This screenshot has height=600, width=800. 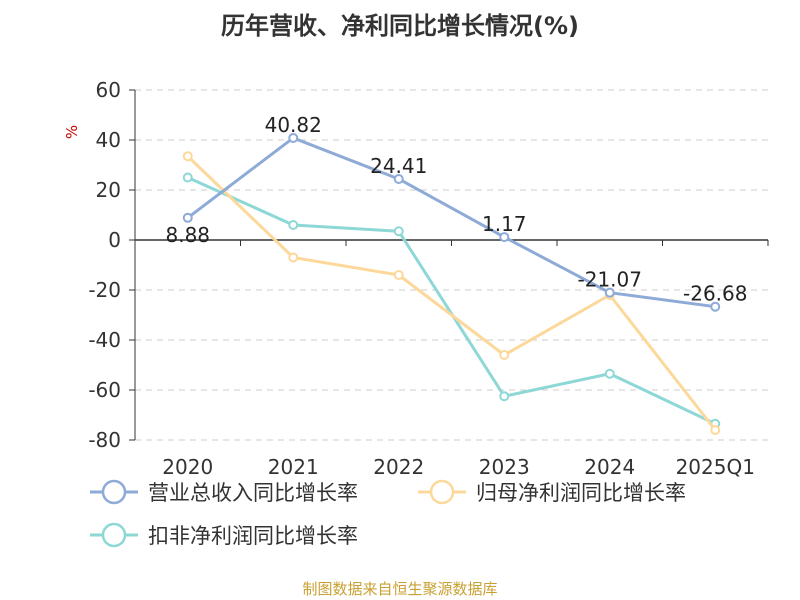 What do you see at coordinates (715, 467) in the screenshot?
I see `x-tick-label: 2025Q1` at bounding box center [715, 467].